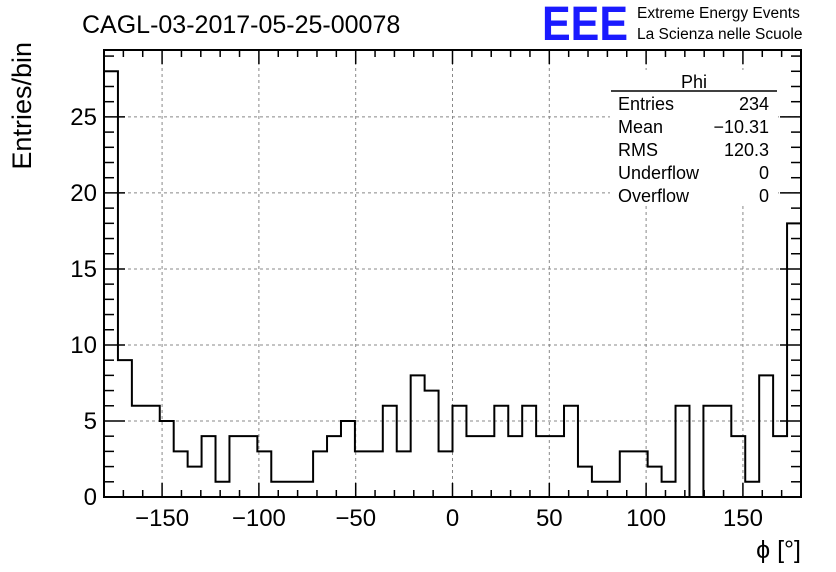  I want to click on y-tick-labels: 0 5 10 15 20 25, so click(83, 307).